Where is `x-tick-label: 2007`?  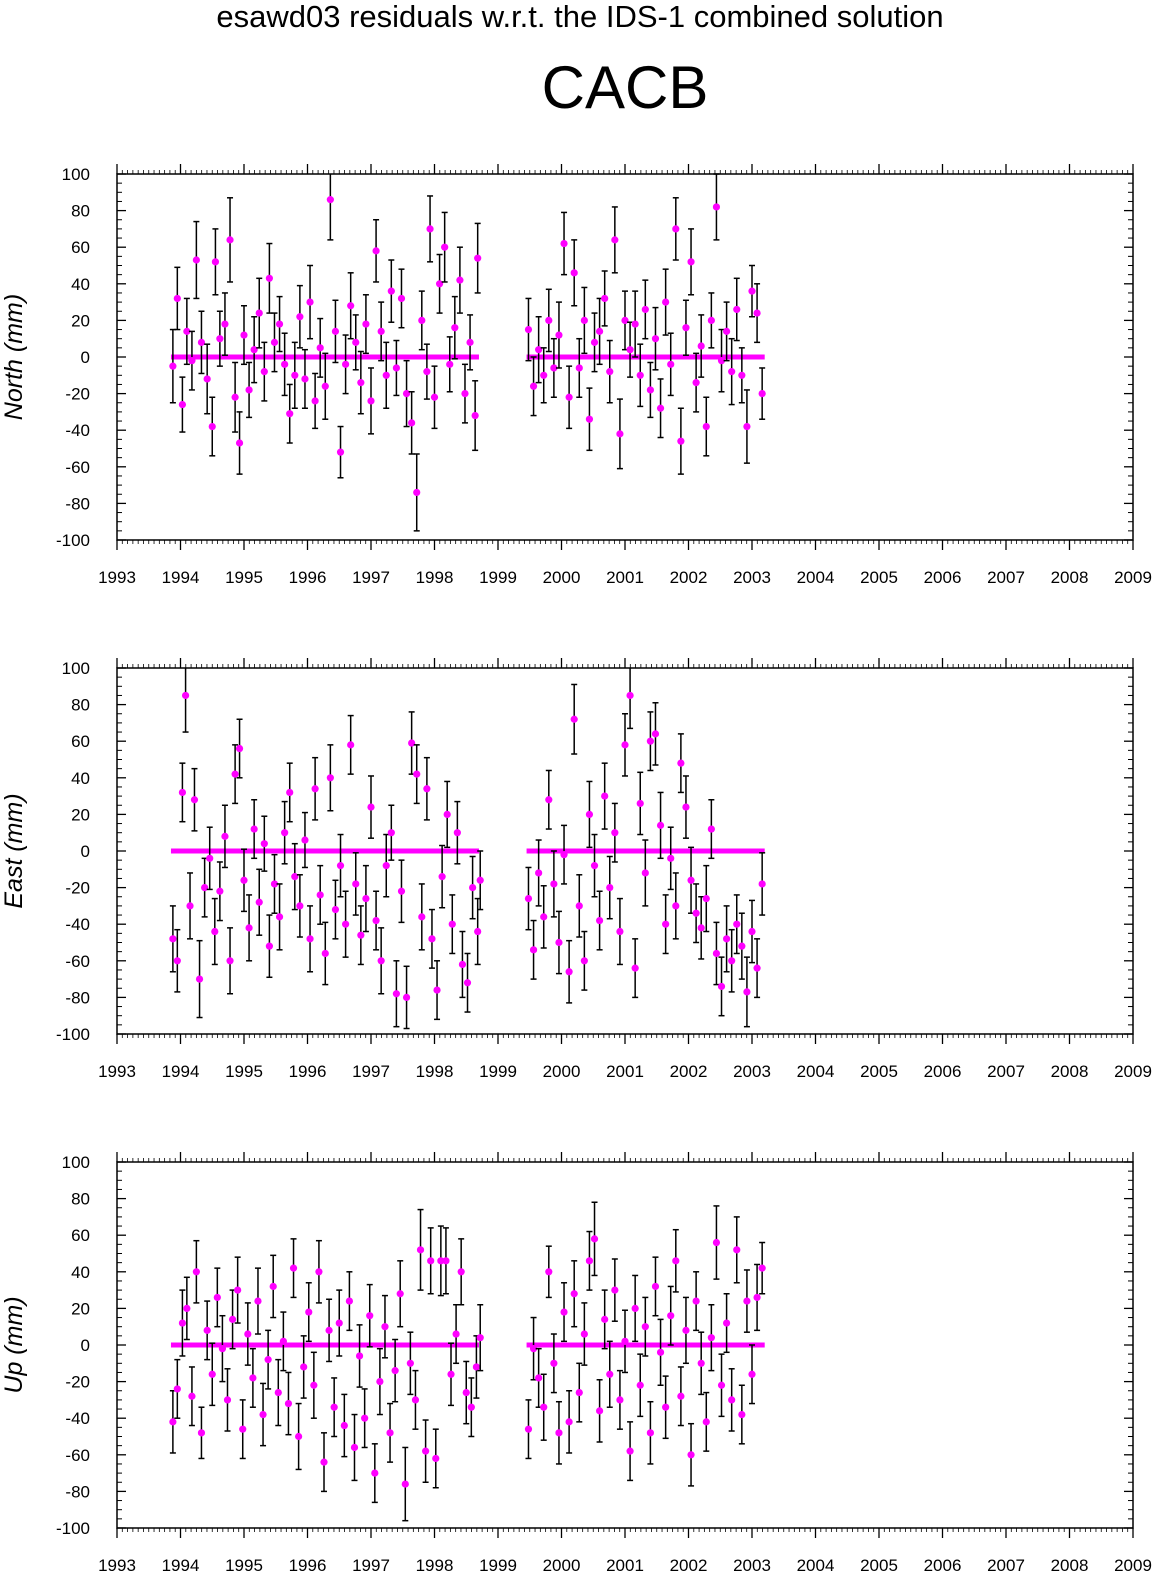
x-tick-label: 2007 is located at coordinates (1006, 577).